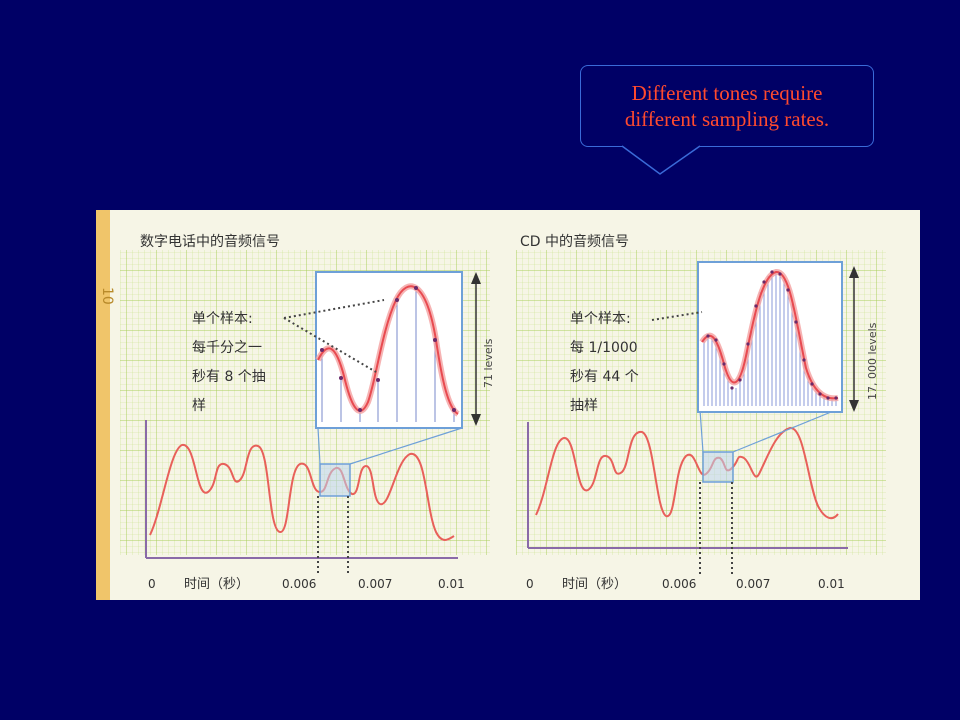 The height and width of the screenshot is (720, 960). What do you see at coordinates (574, 241) in the screenshot?
I see `right-title: CD 中的音频信号` at bounding box center [574, 241].